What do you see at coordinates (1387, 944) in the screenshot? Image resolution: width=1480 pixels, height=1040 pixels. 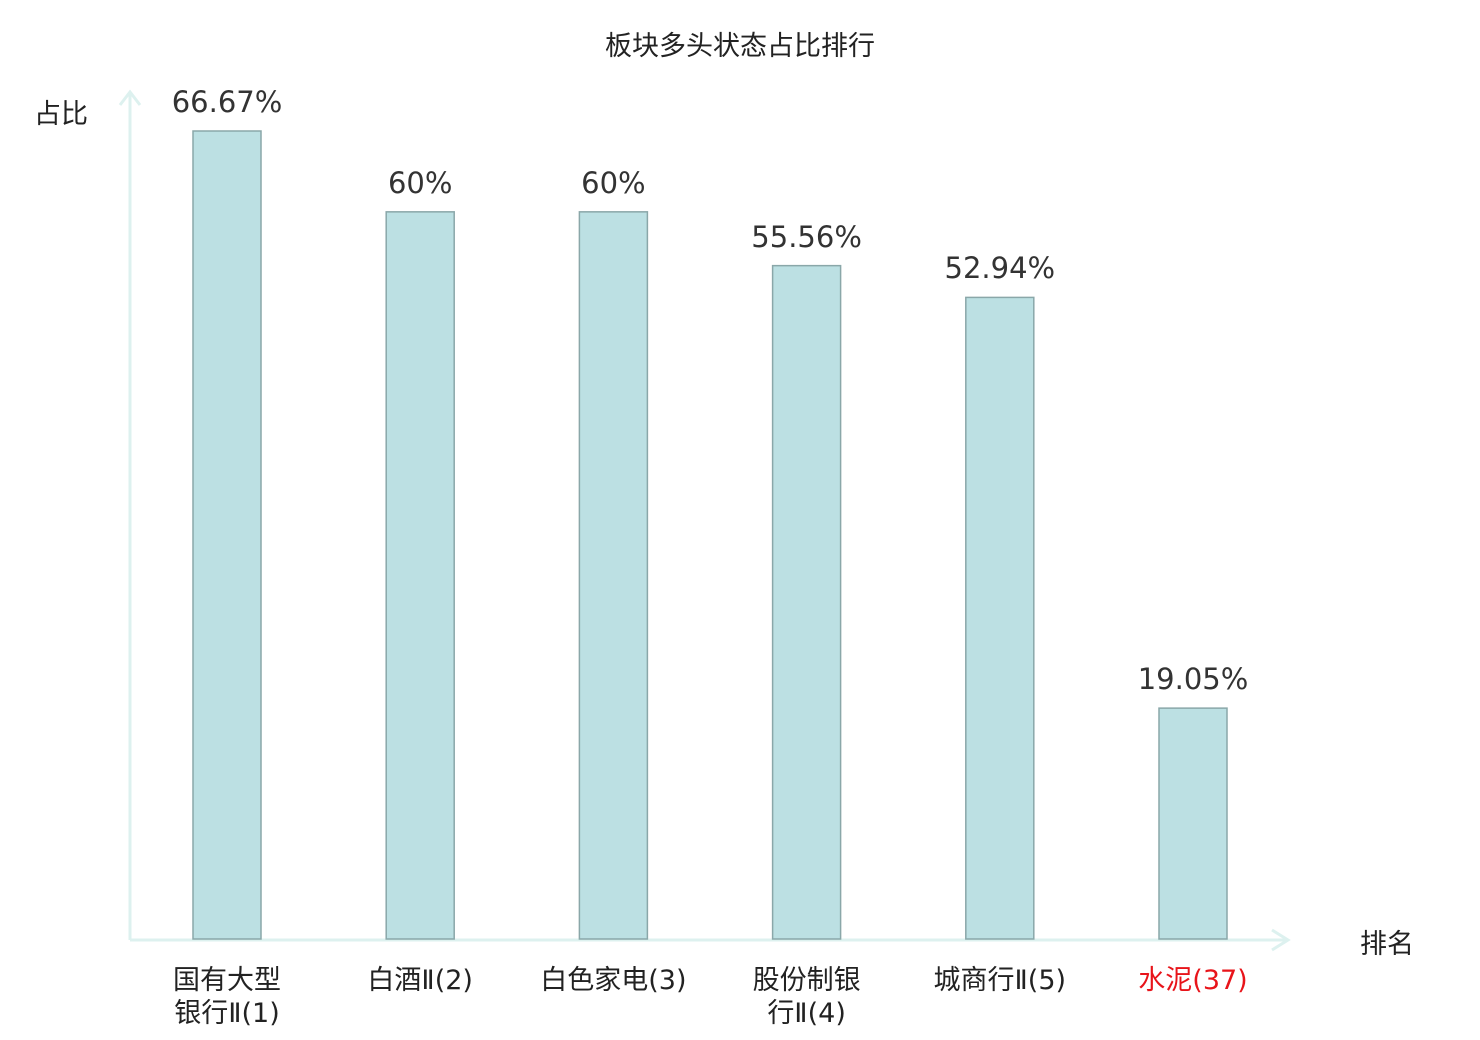 I see `x-axis-label: 排名` at bounding box center [1387, 944].